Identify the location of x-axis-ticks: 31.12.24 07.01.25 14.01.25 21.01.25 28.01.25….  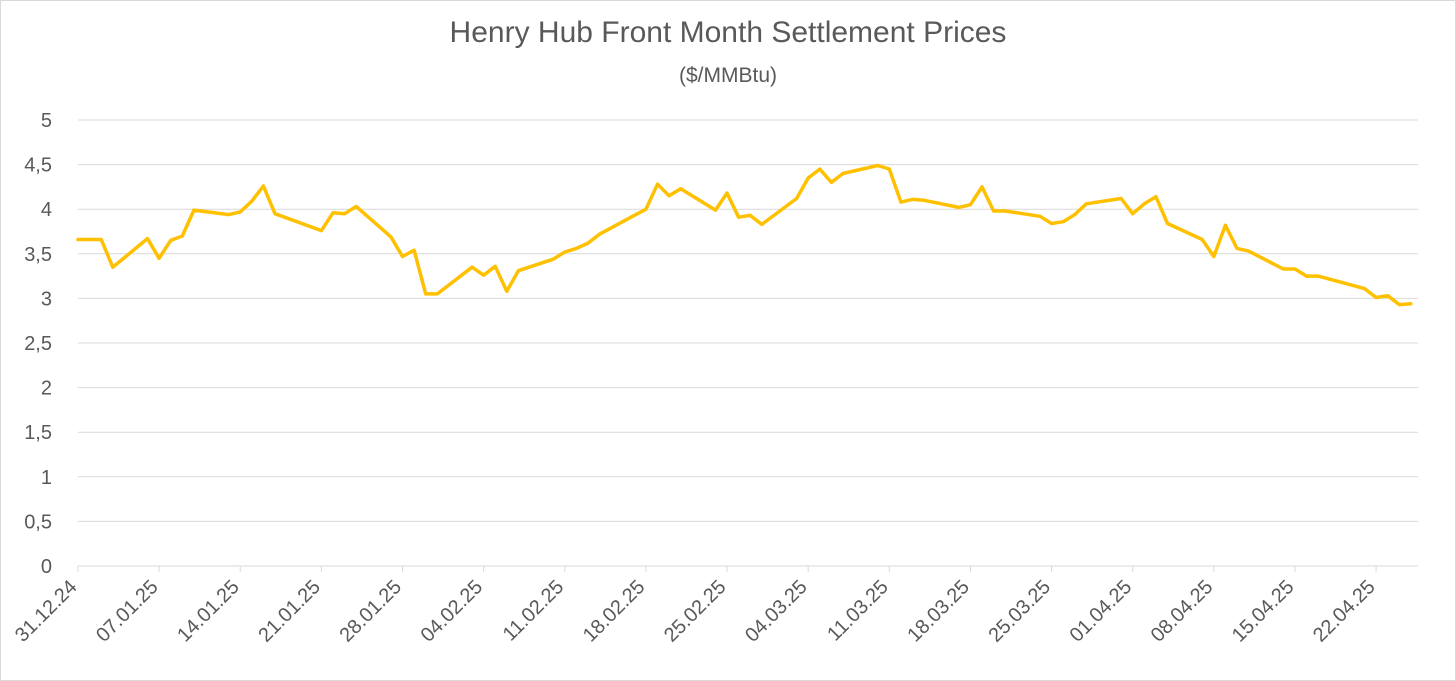
(695, 606).